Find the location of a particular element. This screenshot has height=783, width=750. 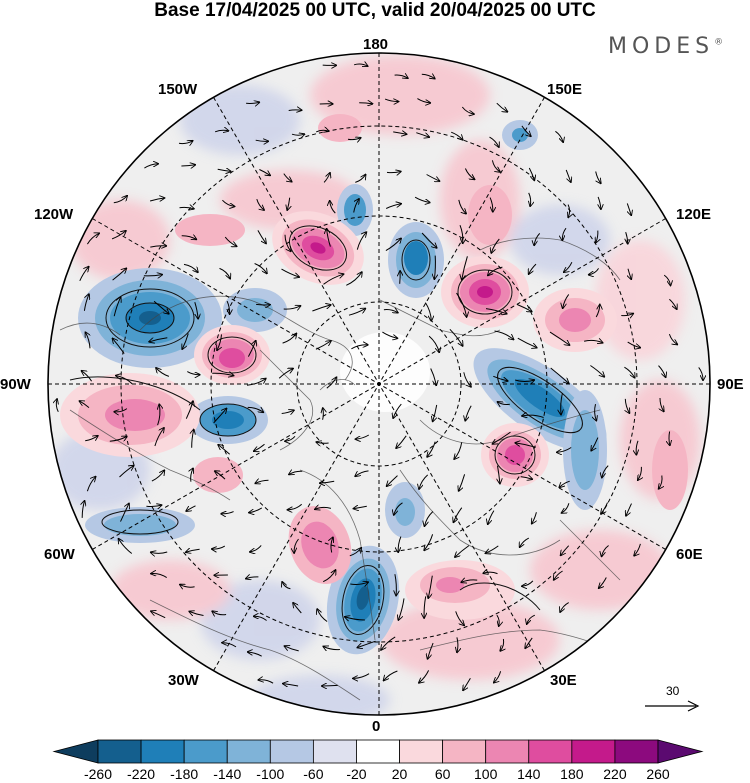

label-60e: 60E is located at coordinates (689, 554).